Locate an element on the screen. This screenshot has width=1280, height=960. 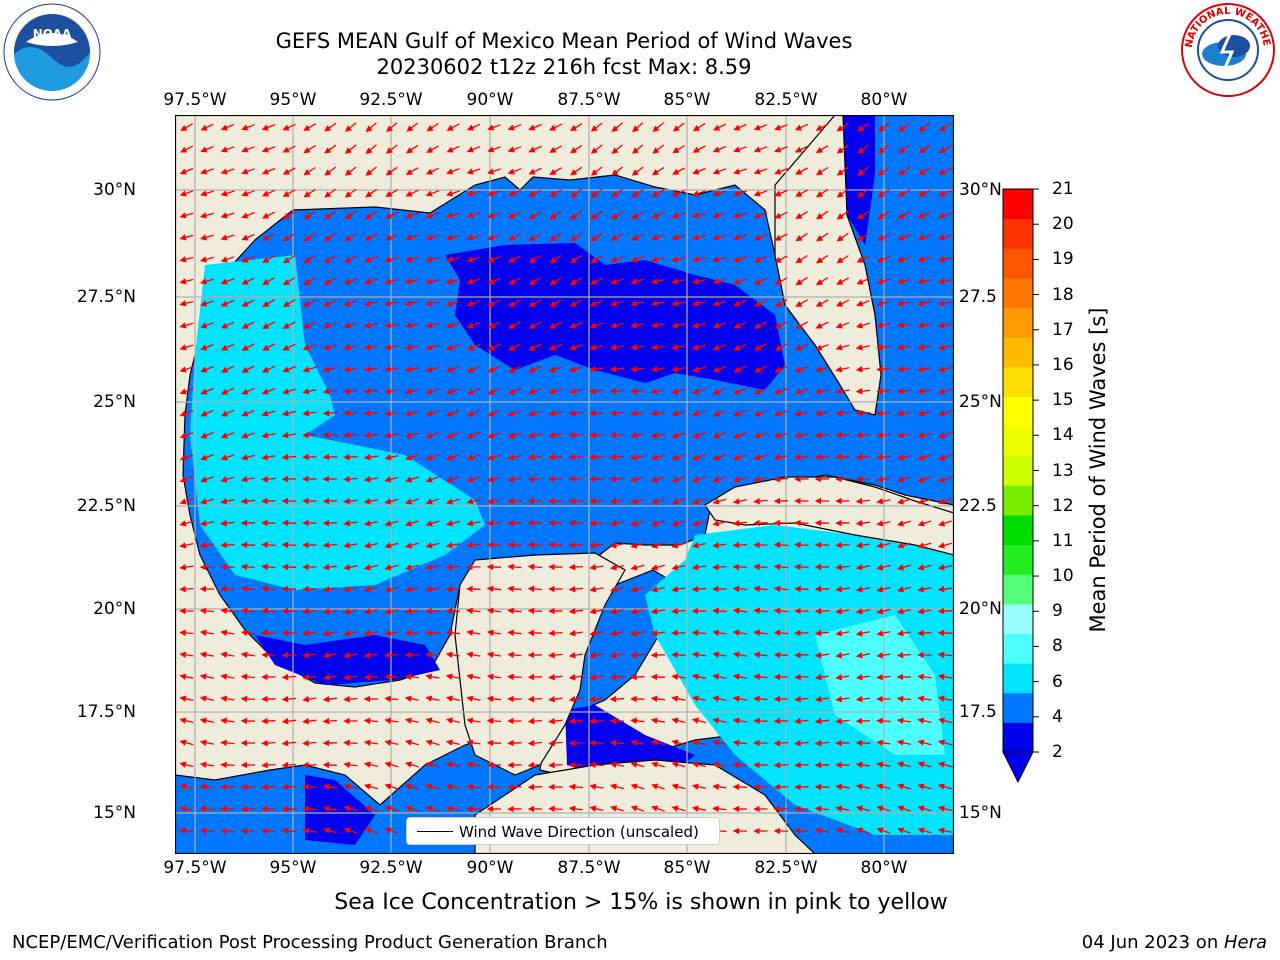
colorbar-tick-label: 20 is located at coordinates (1063, 224).